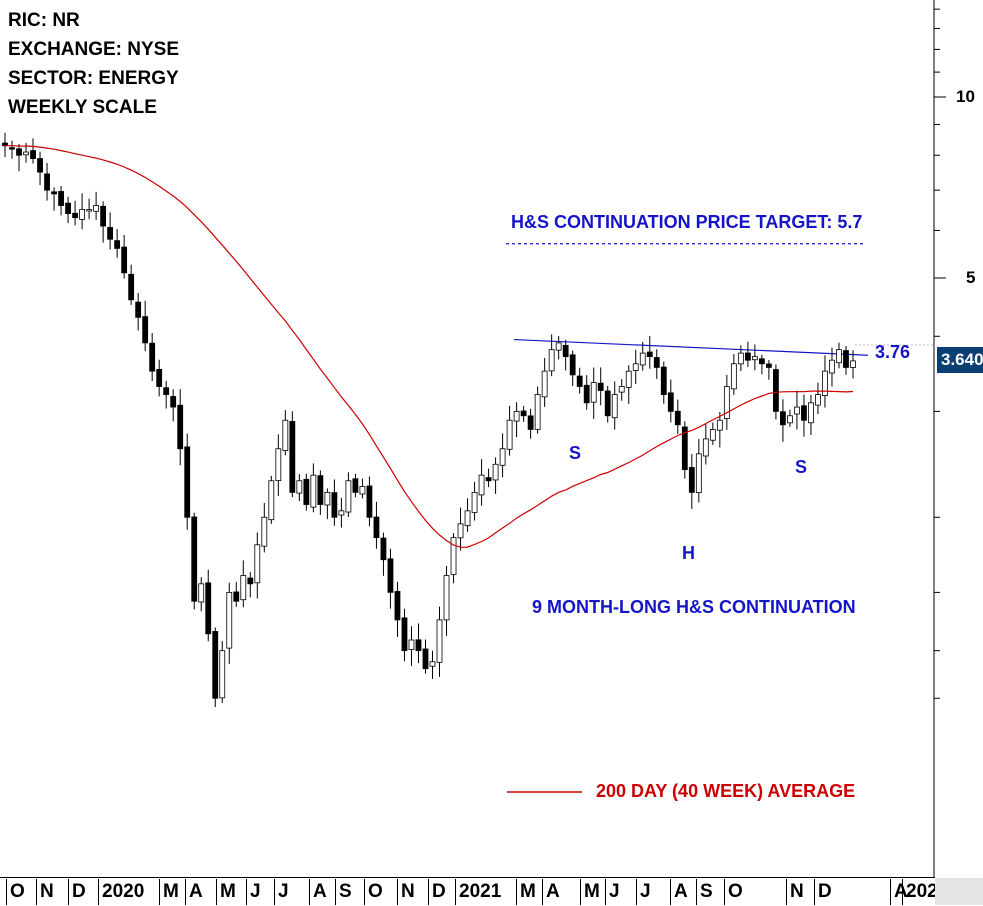  Describe the element at coordinates (965, 97) in the screenshot. I see `y-tick-label-10: 10` at that location.